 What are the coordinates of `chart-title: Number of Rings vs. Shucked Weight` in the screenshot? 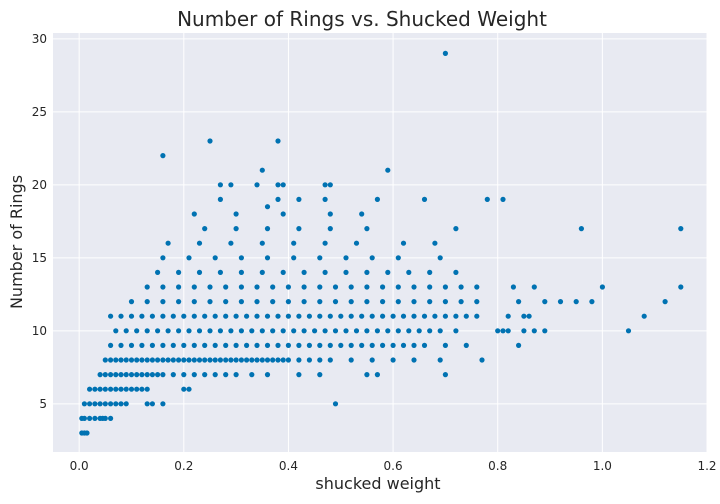 It's located at (362, 19).